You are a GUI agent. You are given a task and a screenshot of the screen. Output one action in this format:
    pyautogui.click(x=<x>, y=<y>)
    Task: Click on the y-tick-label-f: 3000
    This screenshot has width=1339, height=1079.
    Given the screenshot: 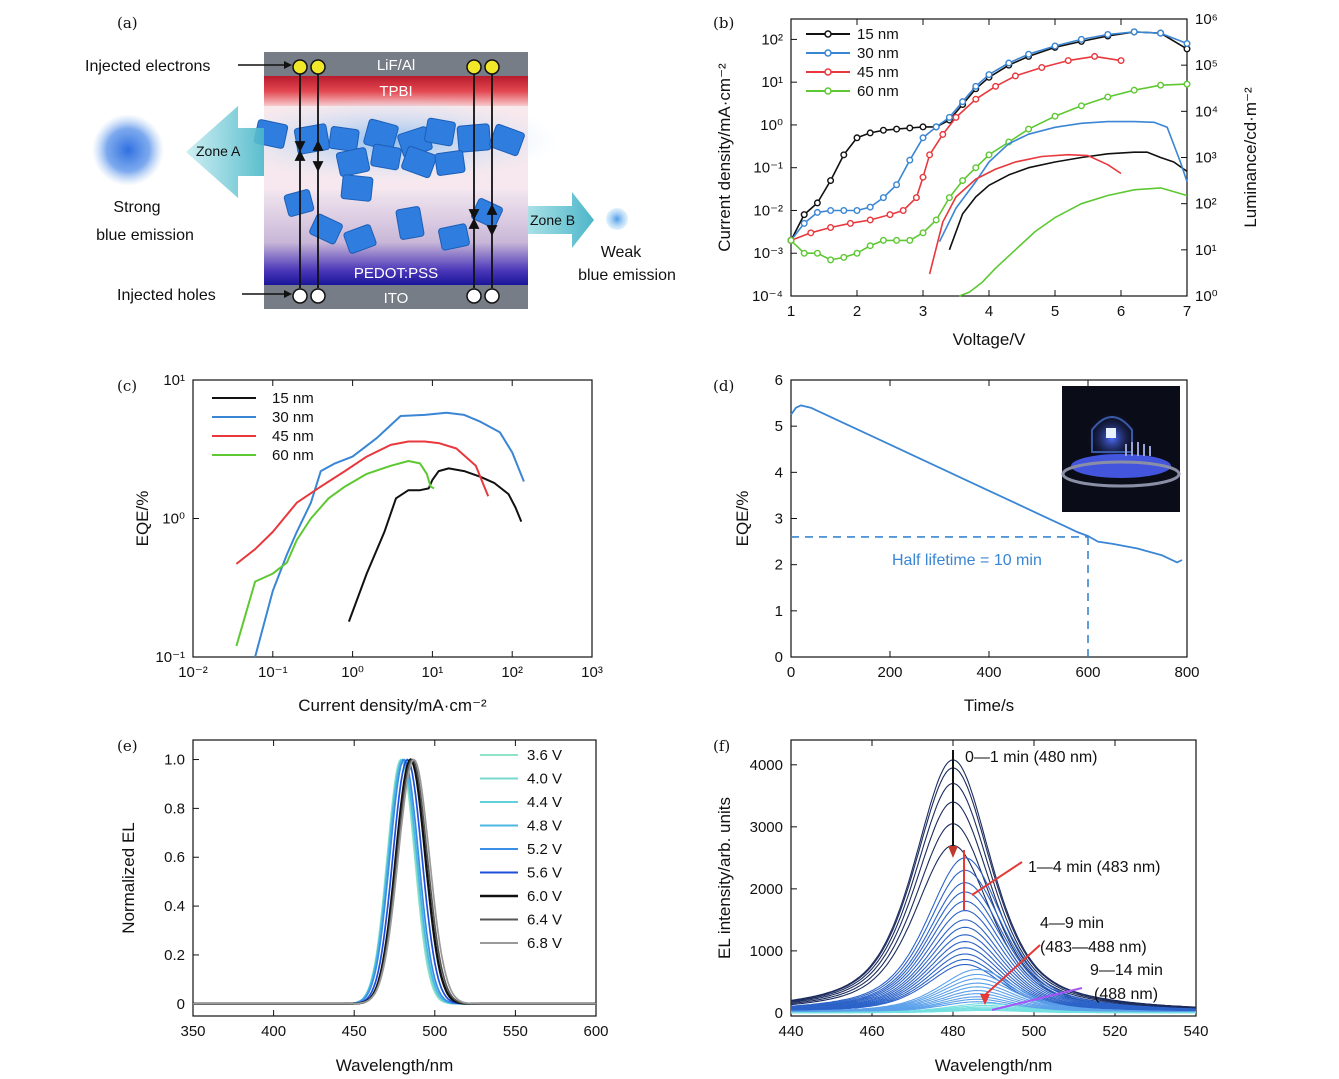 What is the action you would take?
    pyautogui.click(x=766, y=827)
    